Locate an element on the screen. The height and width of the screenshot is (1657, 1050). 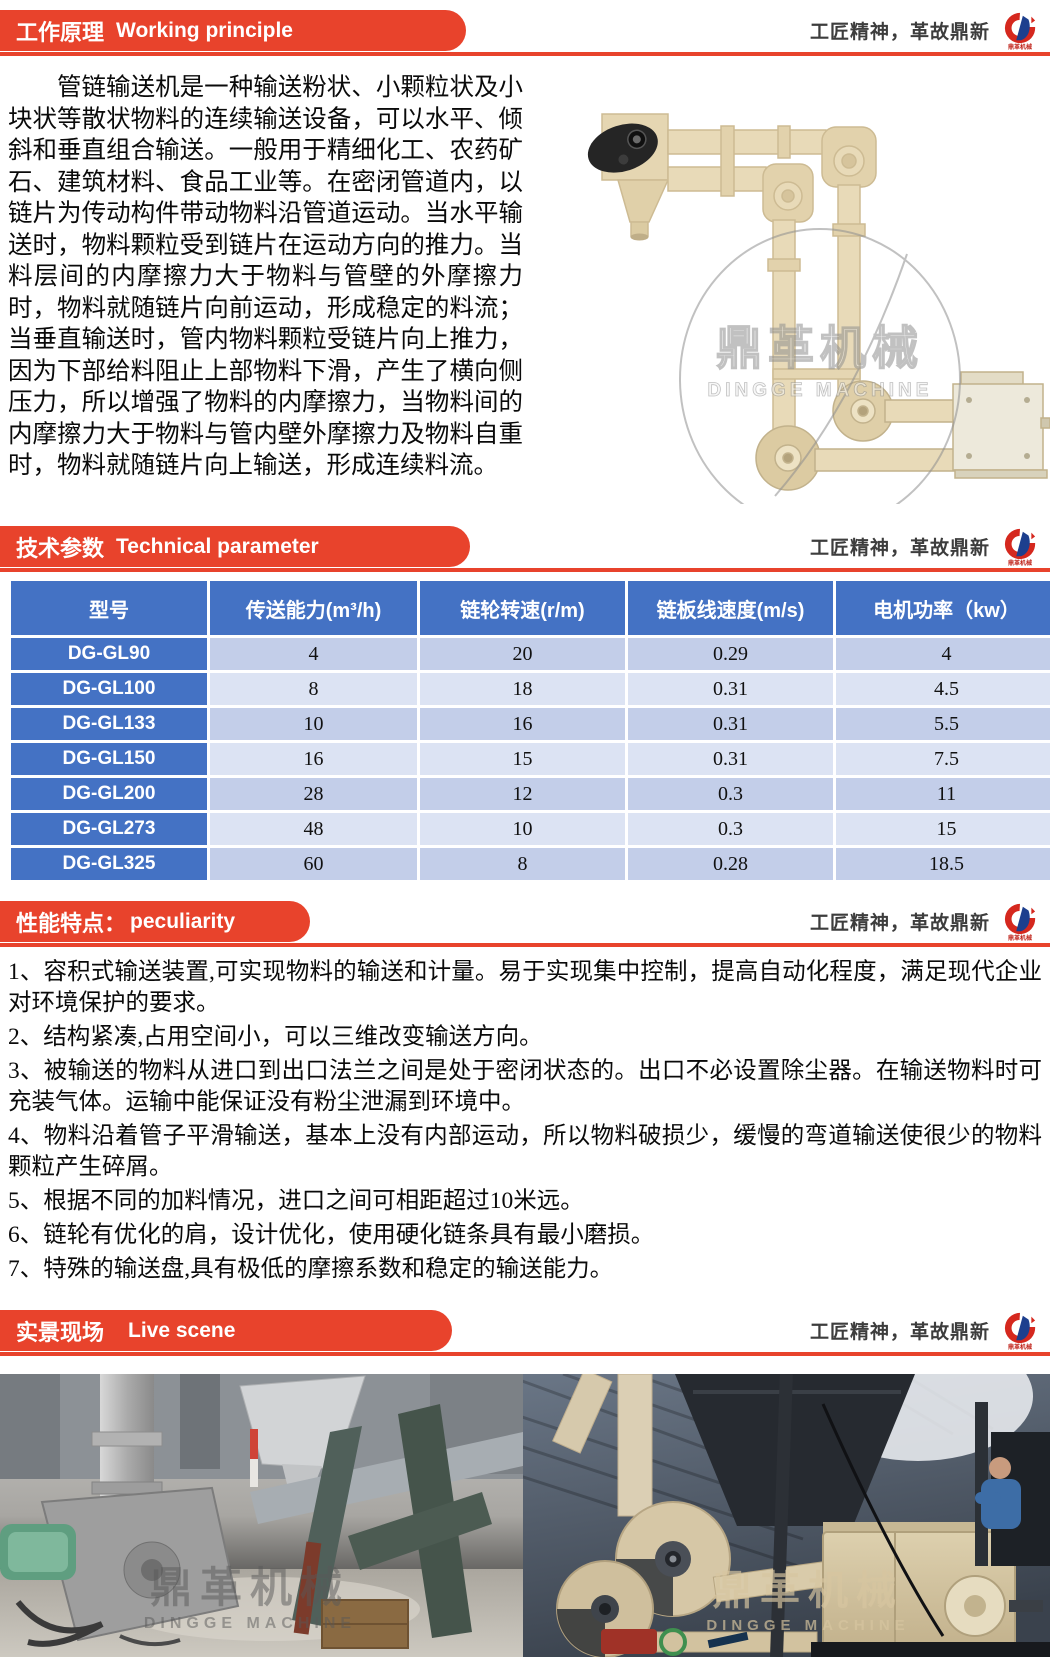
feature-item: 7、特殊的输送盘,具有极低的摩擦系数和稳定的输送能力。 is located at coordinates (311, 1269).